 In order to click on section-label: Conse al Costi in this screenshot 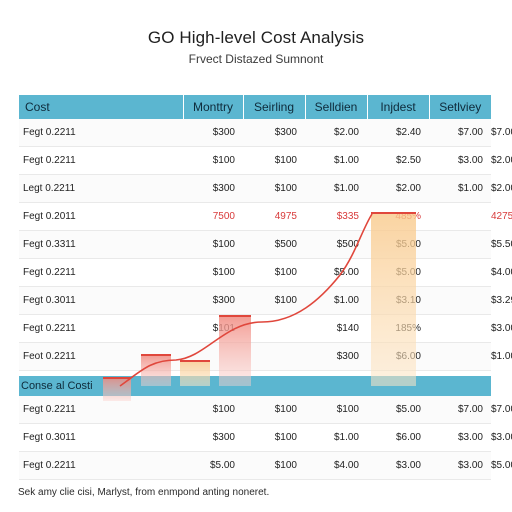, I will do `click(255, 386)`.